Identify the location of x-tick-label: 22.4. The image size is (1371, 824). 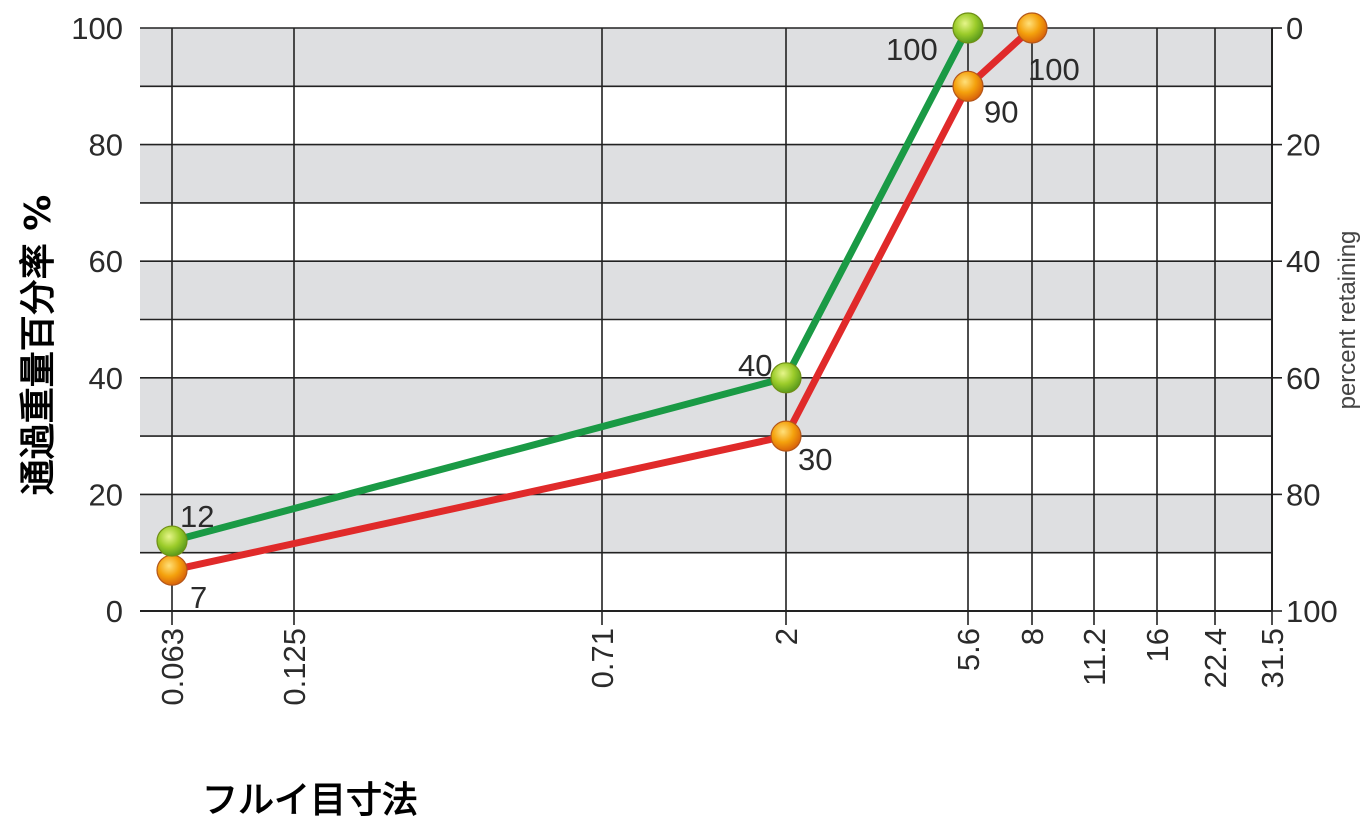
(1215, 658).